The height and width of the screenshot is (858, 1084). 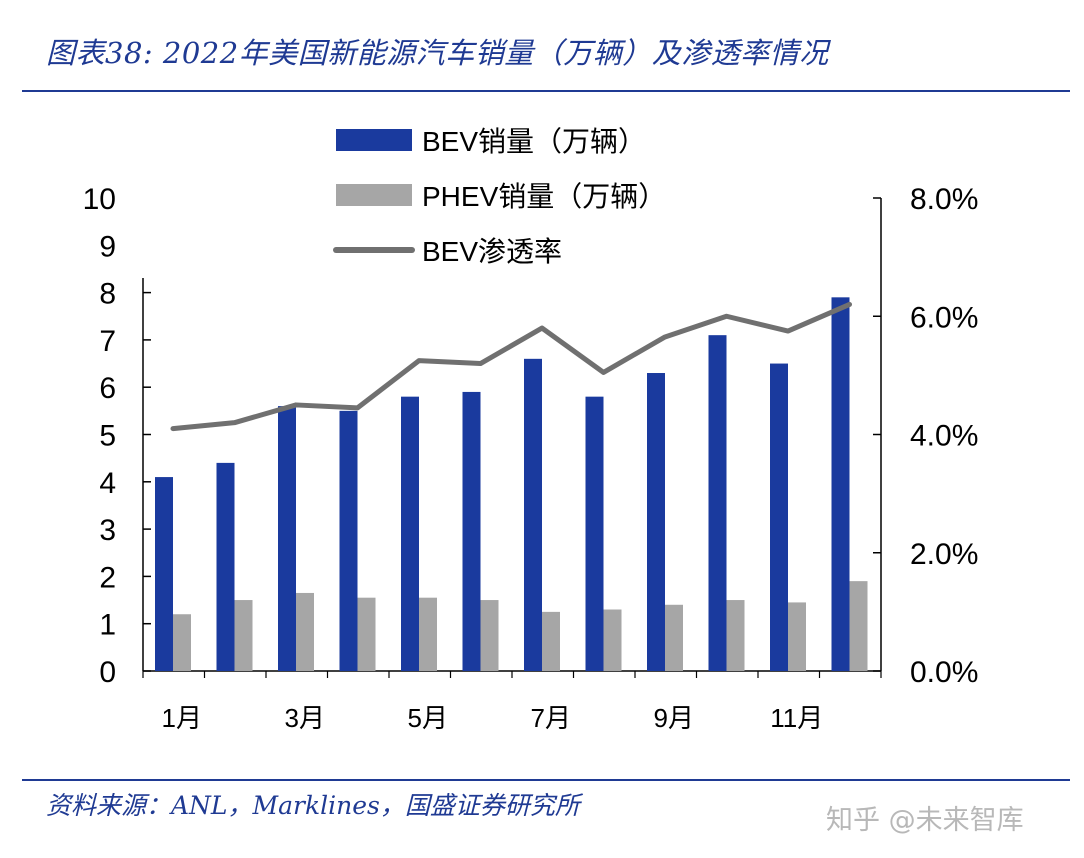 What do you see at coordinates (107, 341) in the screenshot?
I see `left-axis-tick-label: 7` at bounding box center [107, 341].